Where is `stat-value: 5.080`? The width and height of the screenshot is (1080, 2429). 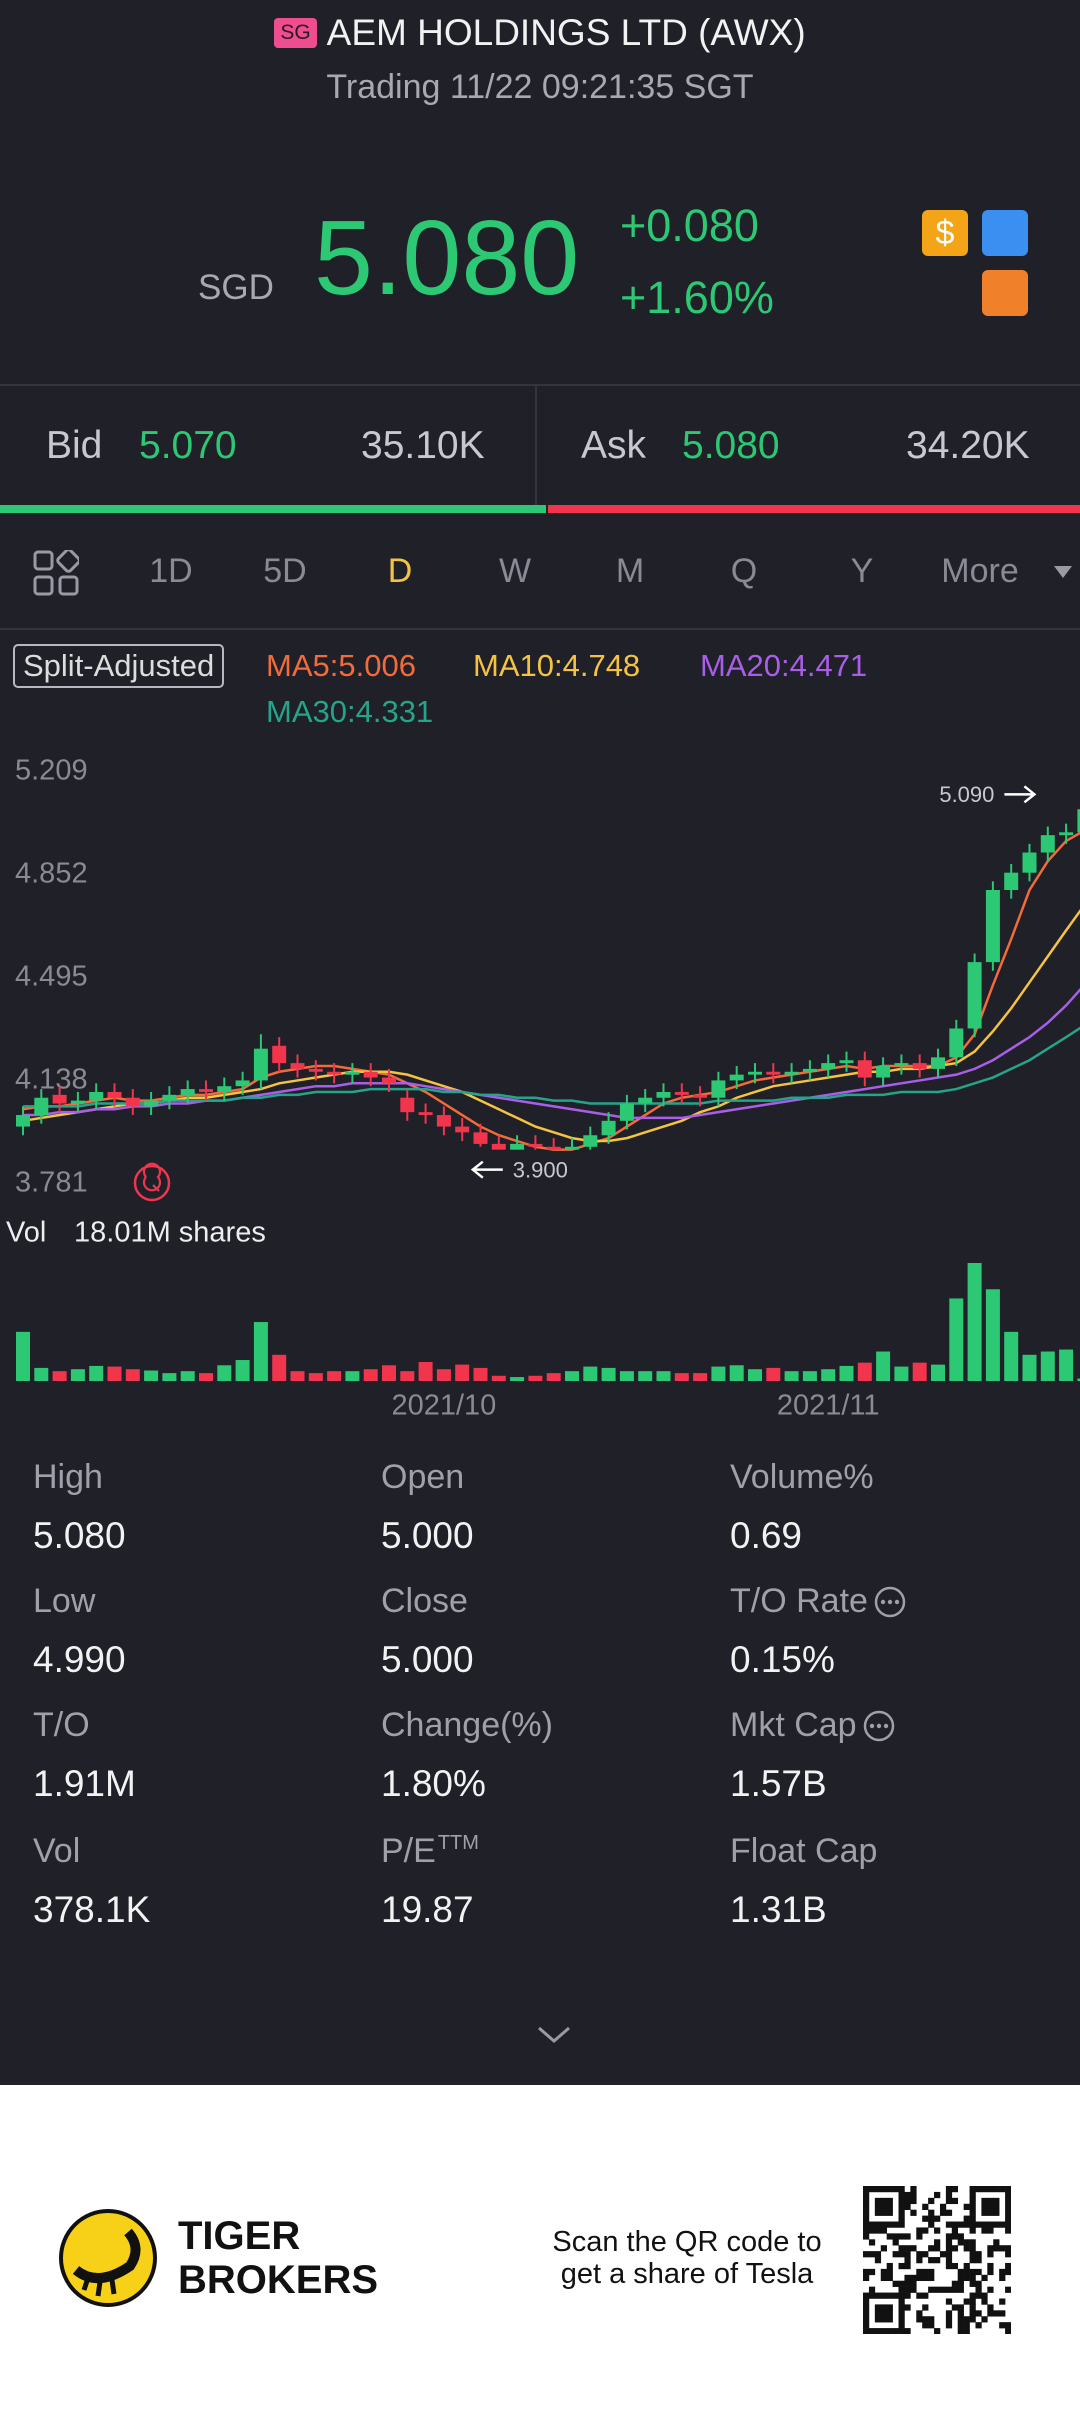
stat-value: 5.080 is located at coordinates (79, 1535).